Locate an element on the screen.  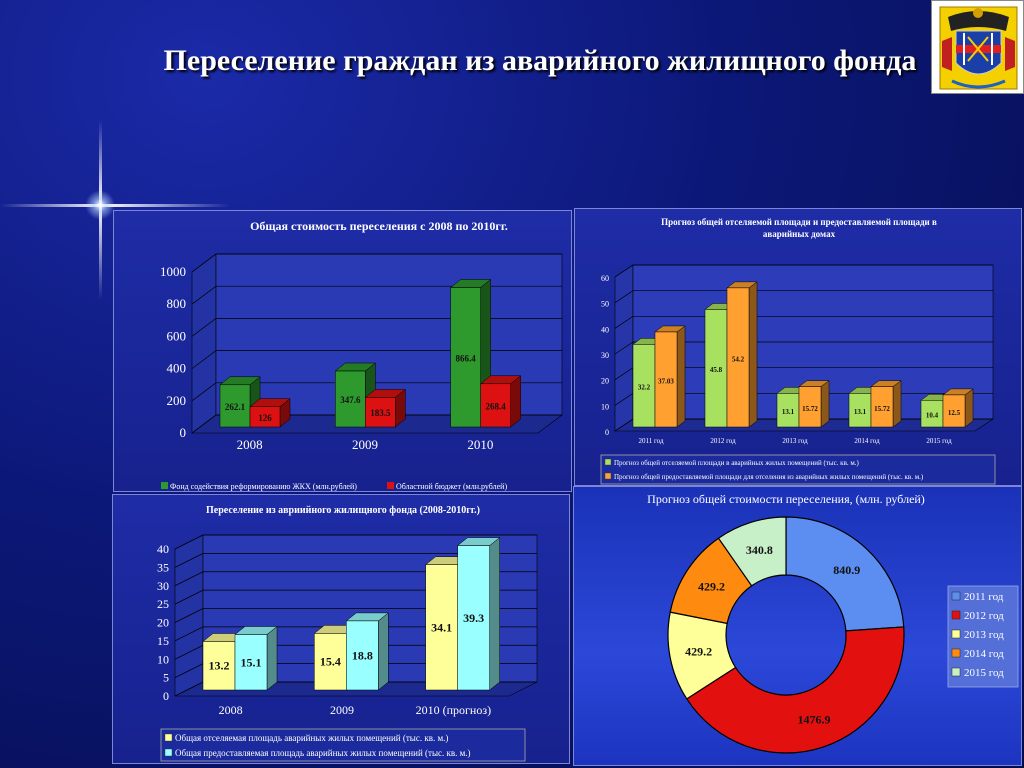
y-tick-label: 15 is located at coordinates (163, 641).